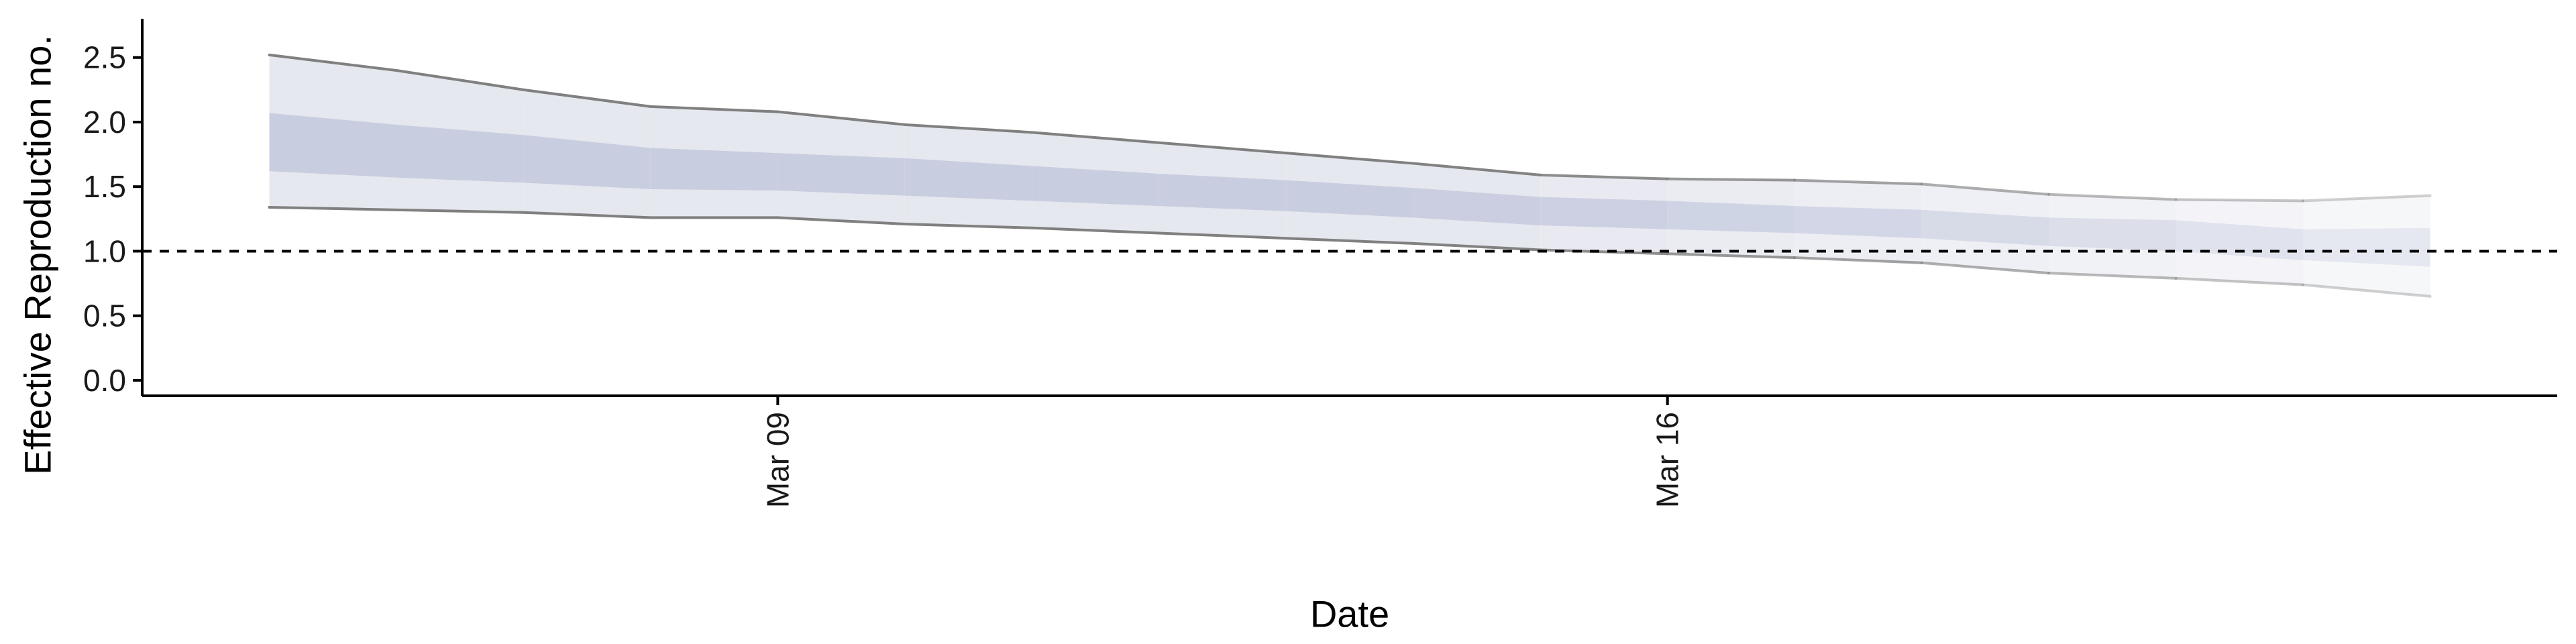  What do you see at coordinates (777, 460) in the screenshot?
I see `x-tick-label: Mar 09` at bounding box center [777, 460].